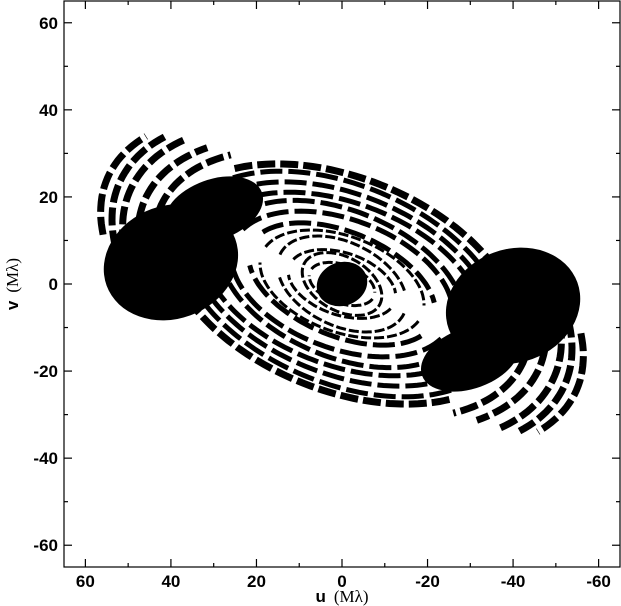  What do you see at coordinates (320, 596) in the screenshot?
I see `x-axis-symbol: u` at bounding box center [320, 596].